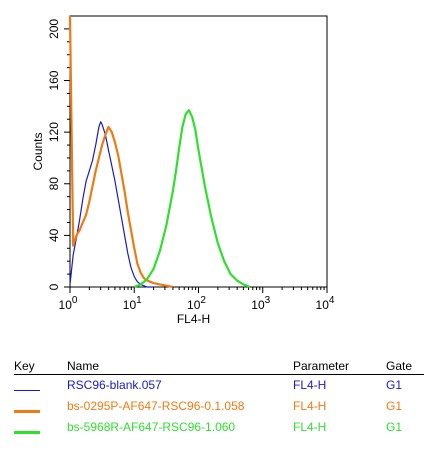  What do you see at coordinates (24, 366) in the screenshot?
I see `legend-header-key: Key` at bounding box center [24, 366].